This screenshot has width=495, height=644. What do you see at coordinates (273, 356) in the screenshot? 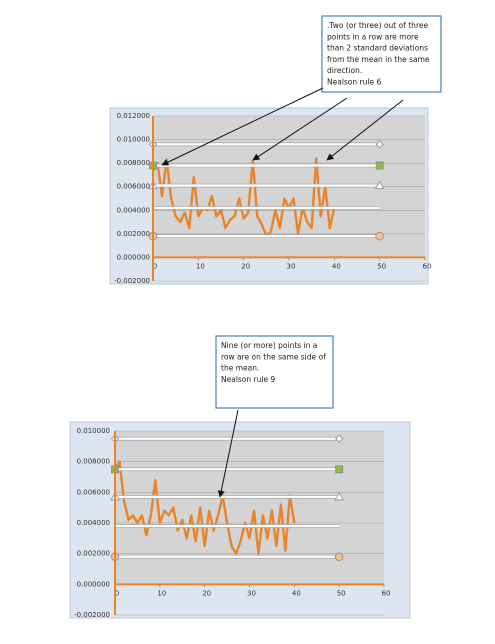
I see `annotation-text: row are on the same side of` at bounding box center [273, 356].